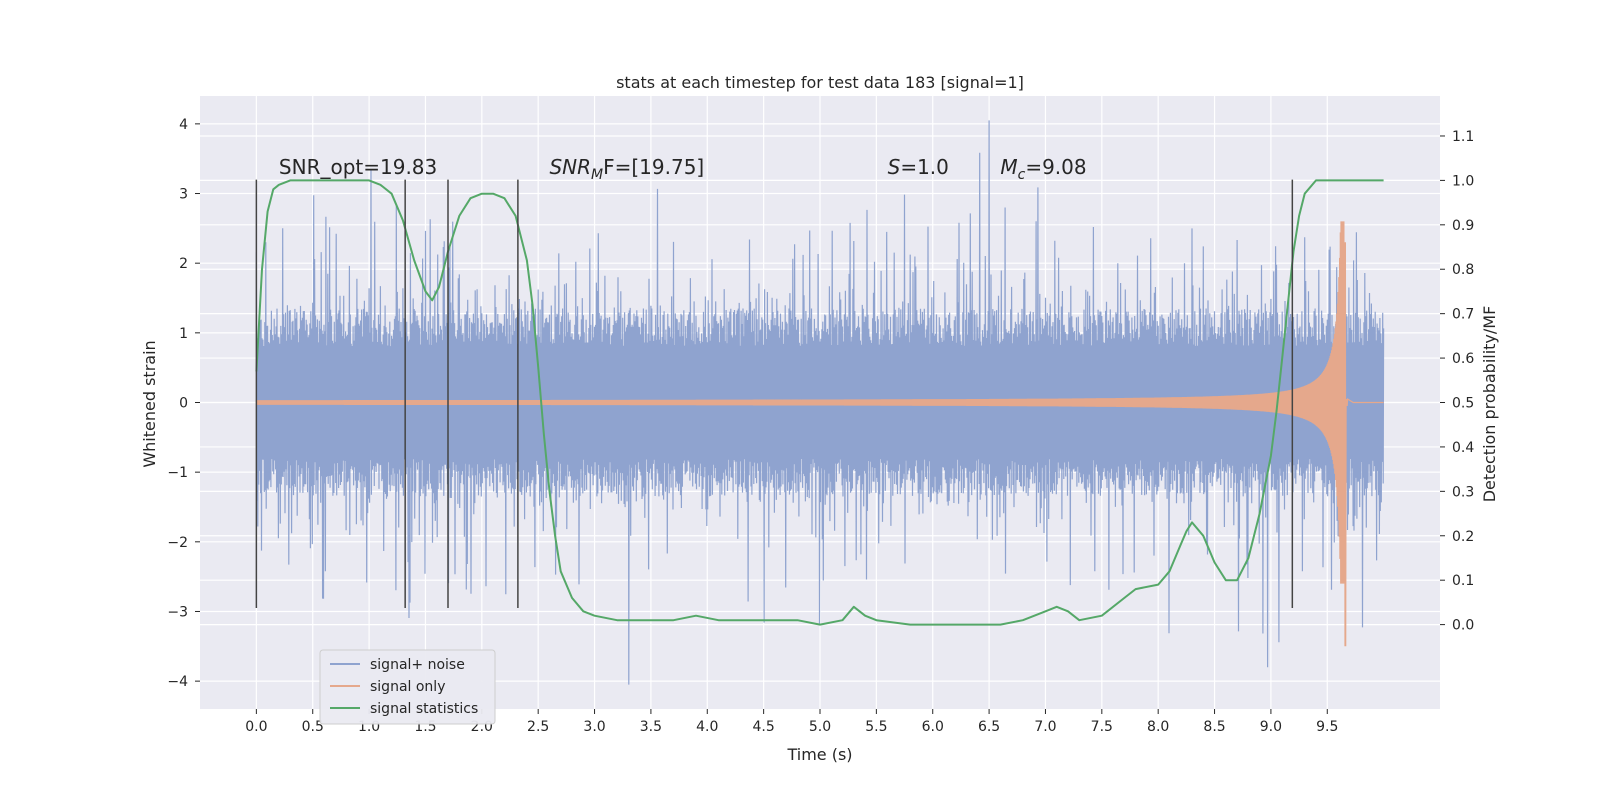  Describe the element at coordinates (1327, 727) in the screenshot. I see `x-tick-label: 9.5` at that location.